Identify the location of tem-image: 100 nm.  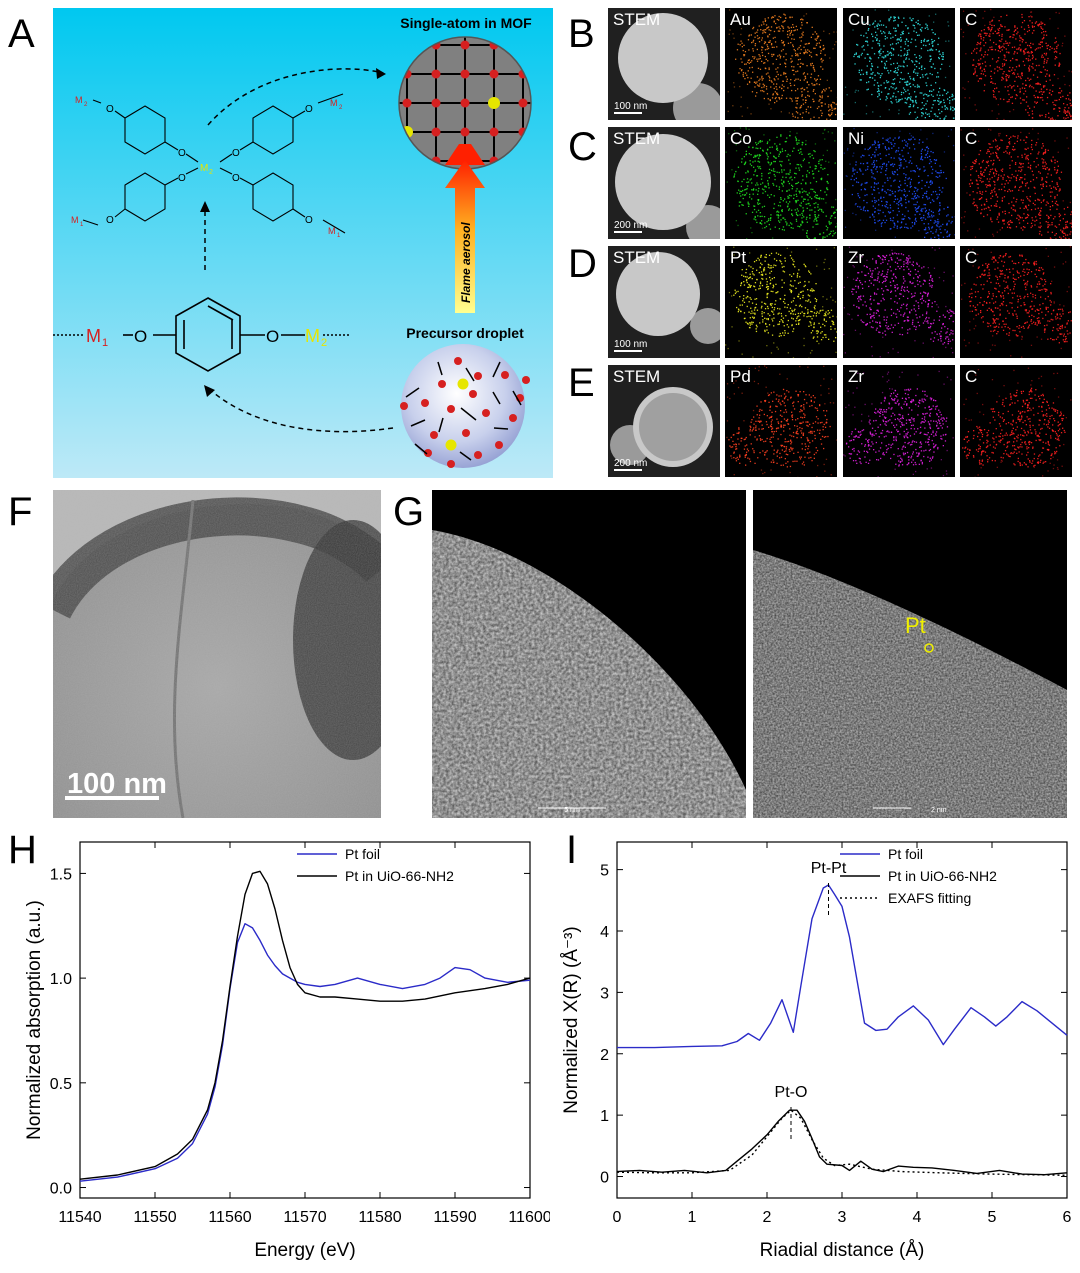
(217, 654).